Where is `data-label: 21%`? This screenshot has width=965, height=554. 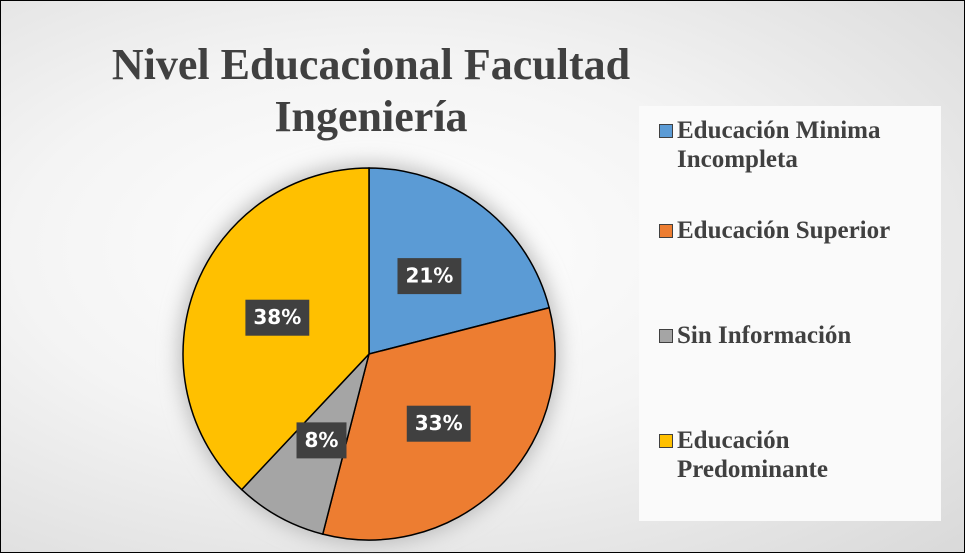 data-label: 21% is located at coordinates (429, 276).